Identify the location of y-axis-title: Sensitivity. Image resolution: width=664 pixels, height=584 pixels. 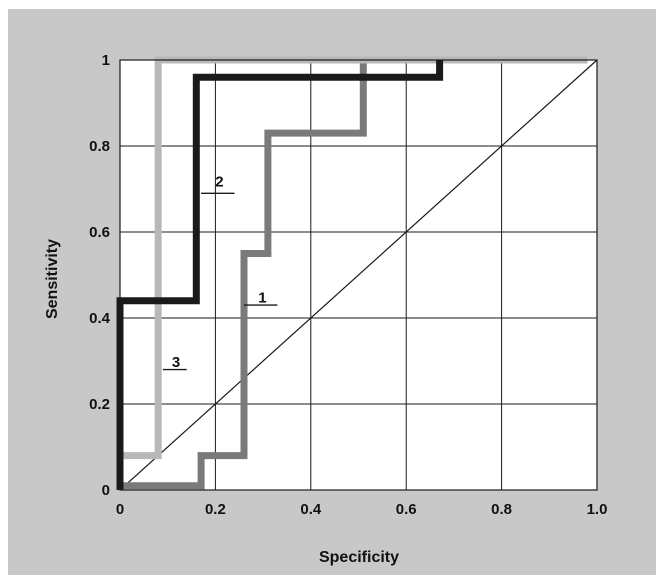
(52, 279).